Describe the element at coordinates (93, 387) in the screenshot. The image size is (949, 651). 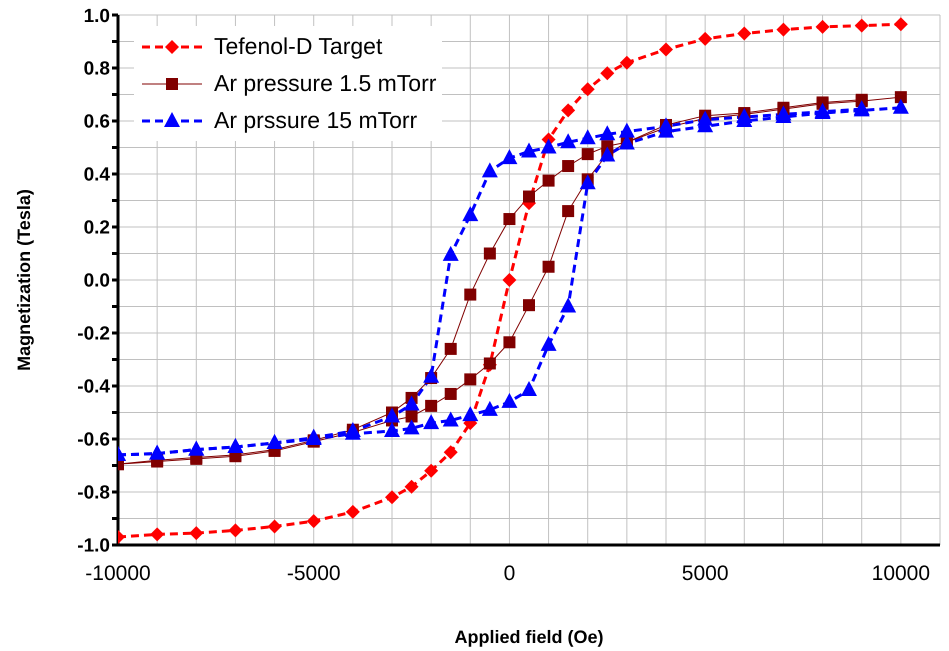
I see `y-tick-label: -0.4` at that location.